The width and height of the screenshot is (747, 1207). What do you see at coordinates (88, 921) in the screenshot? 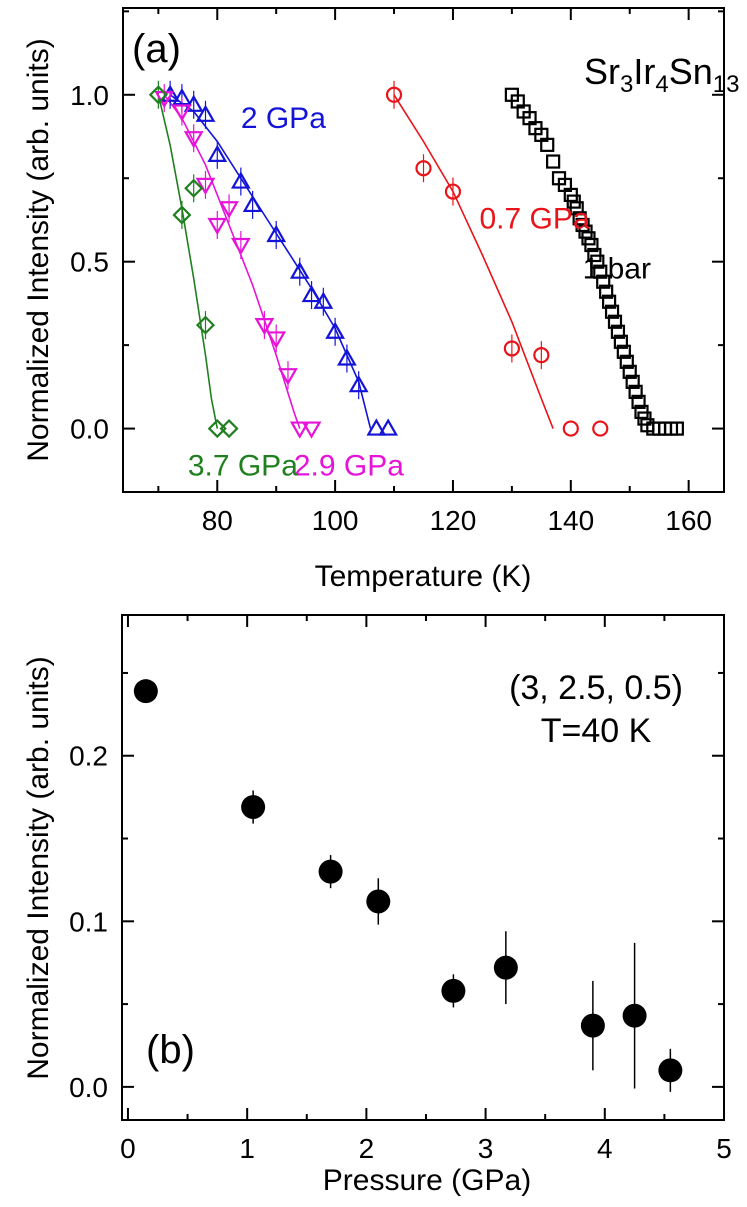
I see `y-tick-label: 0.1` at bounding box center [88, 921].